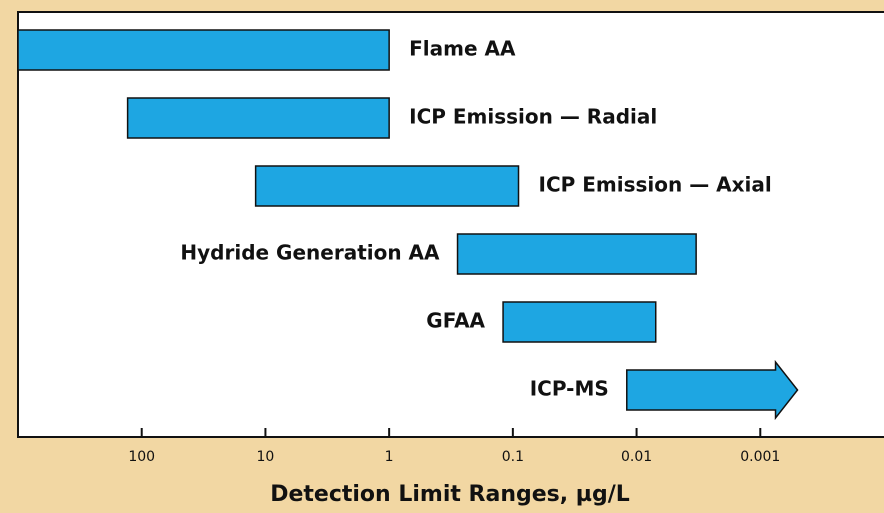 The image size is (884, 513). Describe the element at coordinates (513, 457) in the screenshot. I see `x-tick-label: 0.1` at that location.